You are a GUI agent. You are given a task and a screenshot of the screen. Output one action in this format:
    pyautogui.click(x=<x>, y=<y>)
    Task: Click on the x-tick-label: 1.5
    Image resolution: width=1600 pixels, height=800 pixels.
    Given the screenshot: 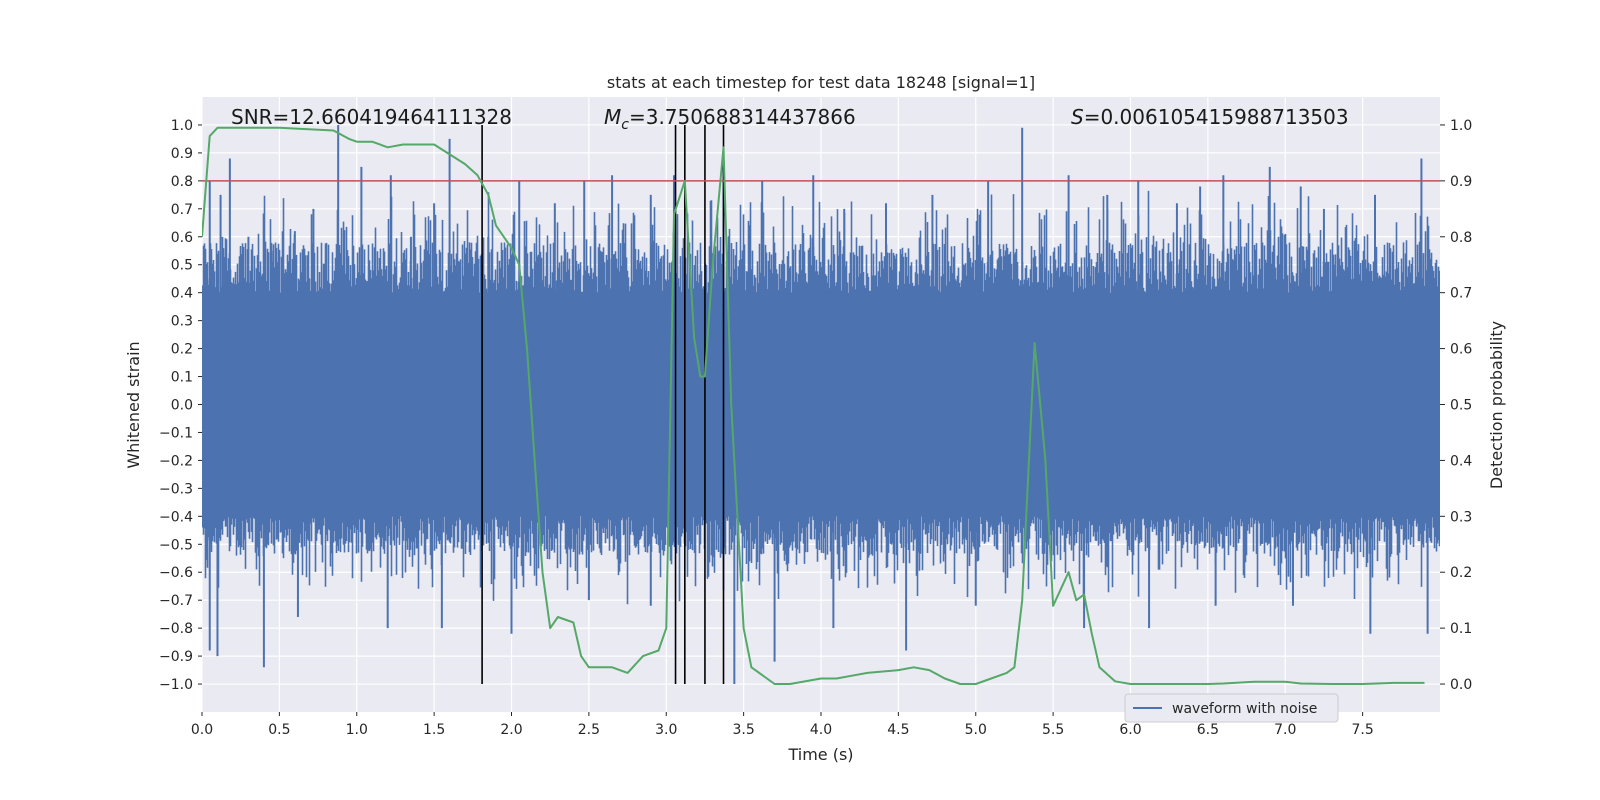 What is the action you would take?
    pyautogui.click(x=434, y=730)
    